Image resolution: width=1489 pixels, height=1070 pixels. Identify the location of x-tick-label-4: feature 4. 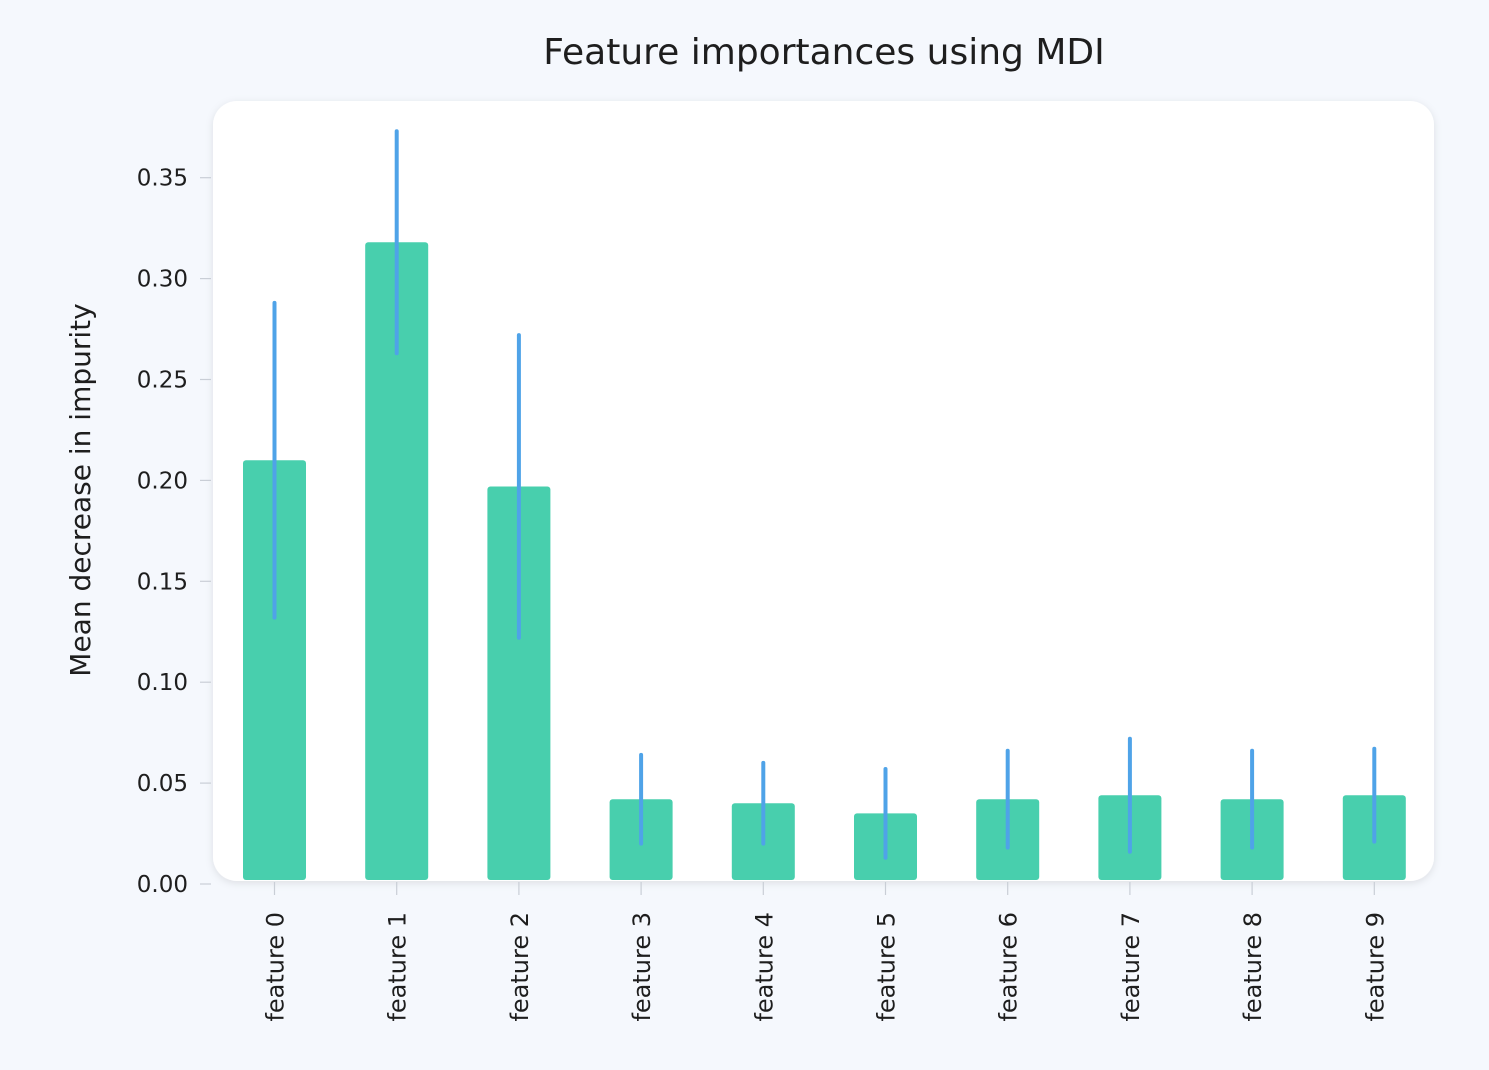
(764, 967).